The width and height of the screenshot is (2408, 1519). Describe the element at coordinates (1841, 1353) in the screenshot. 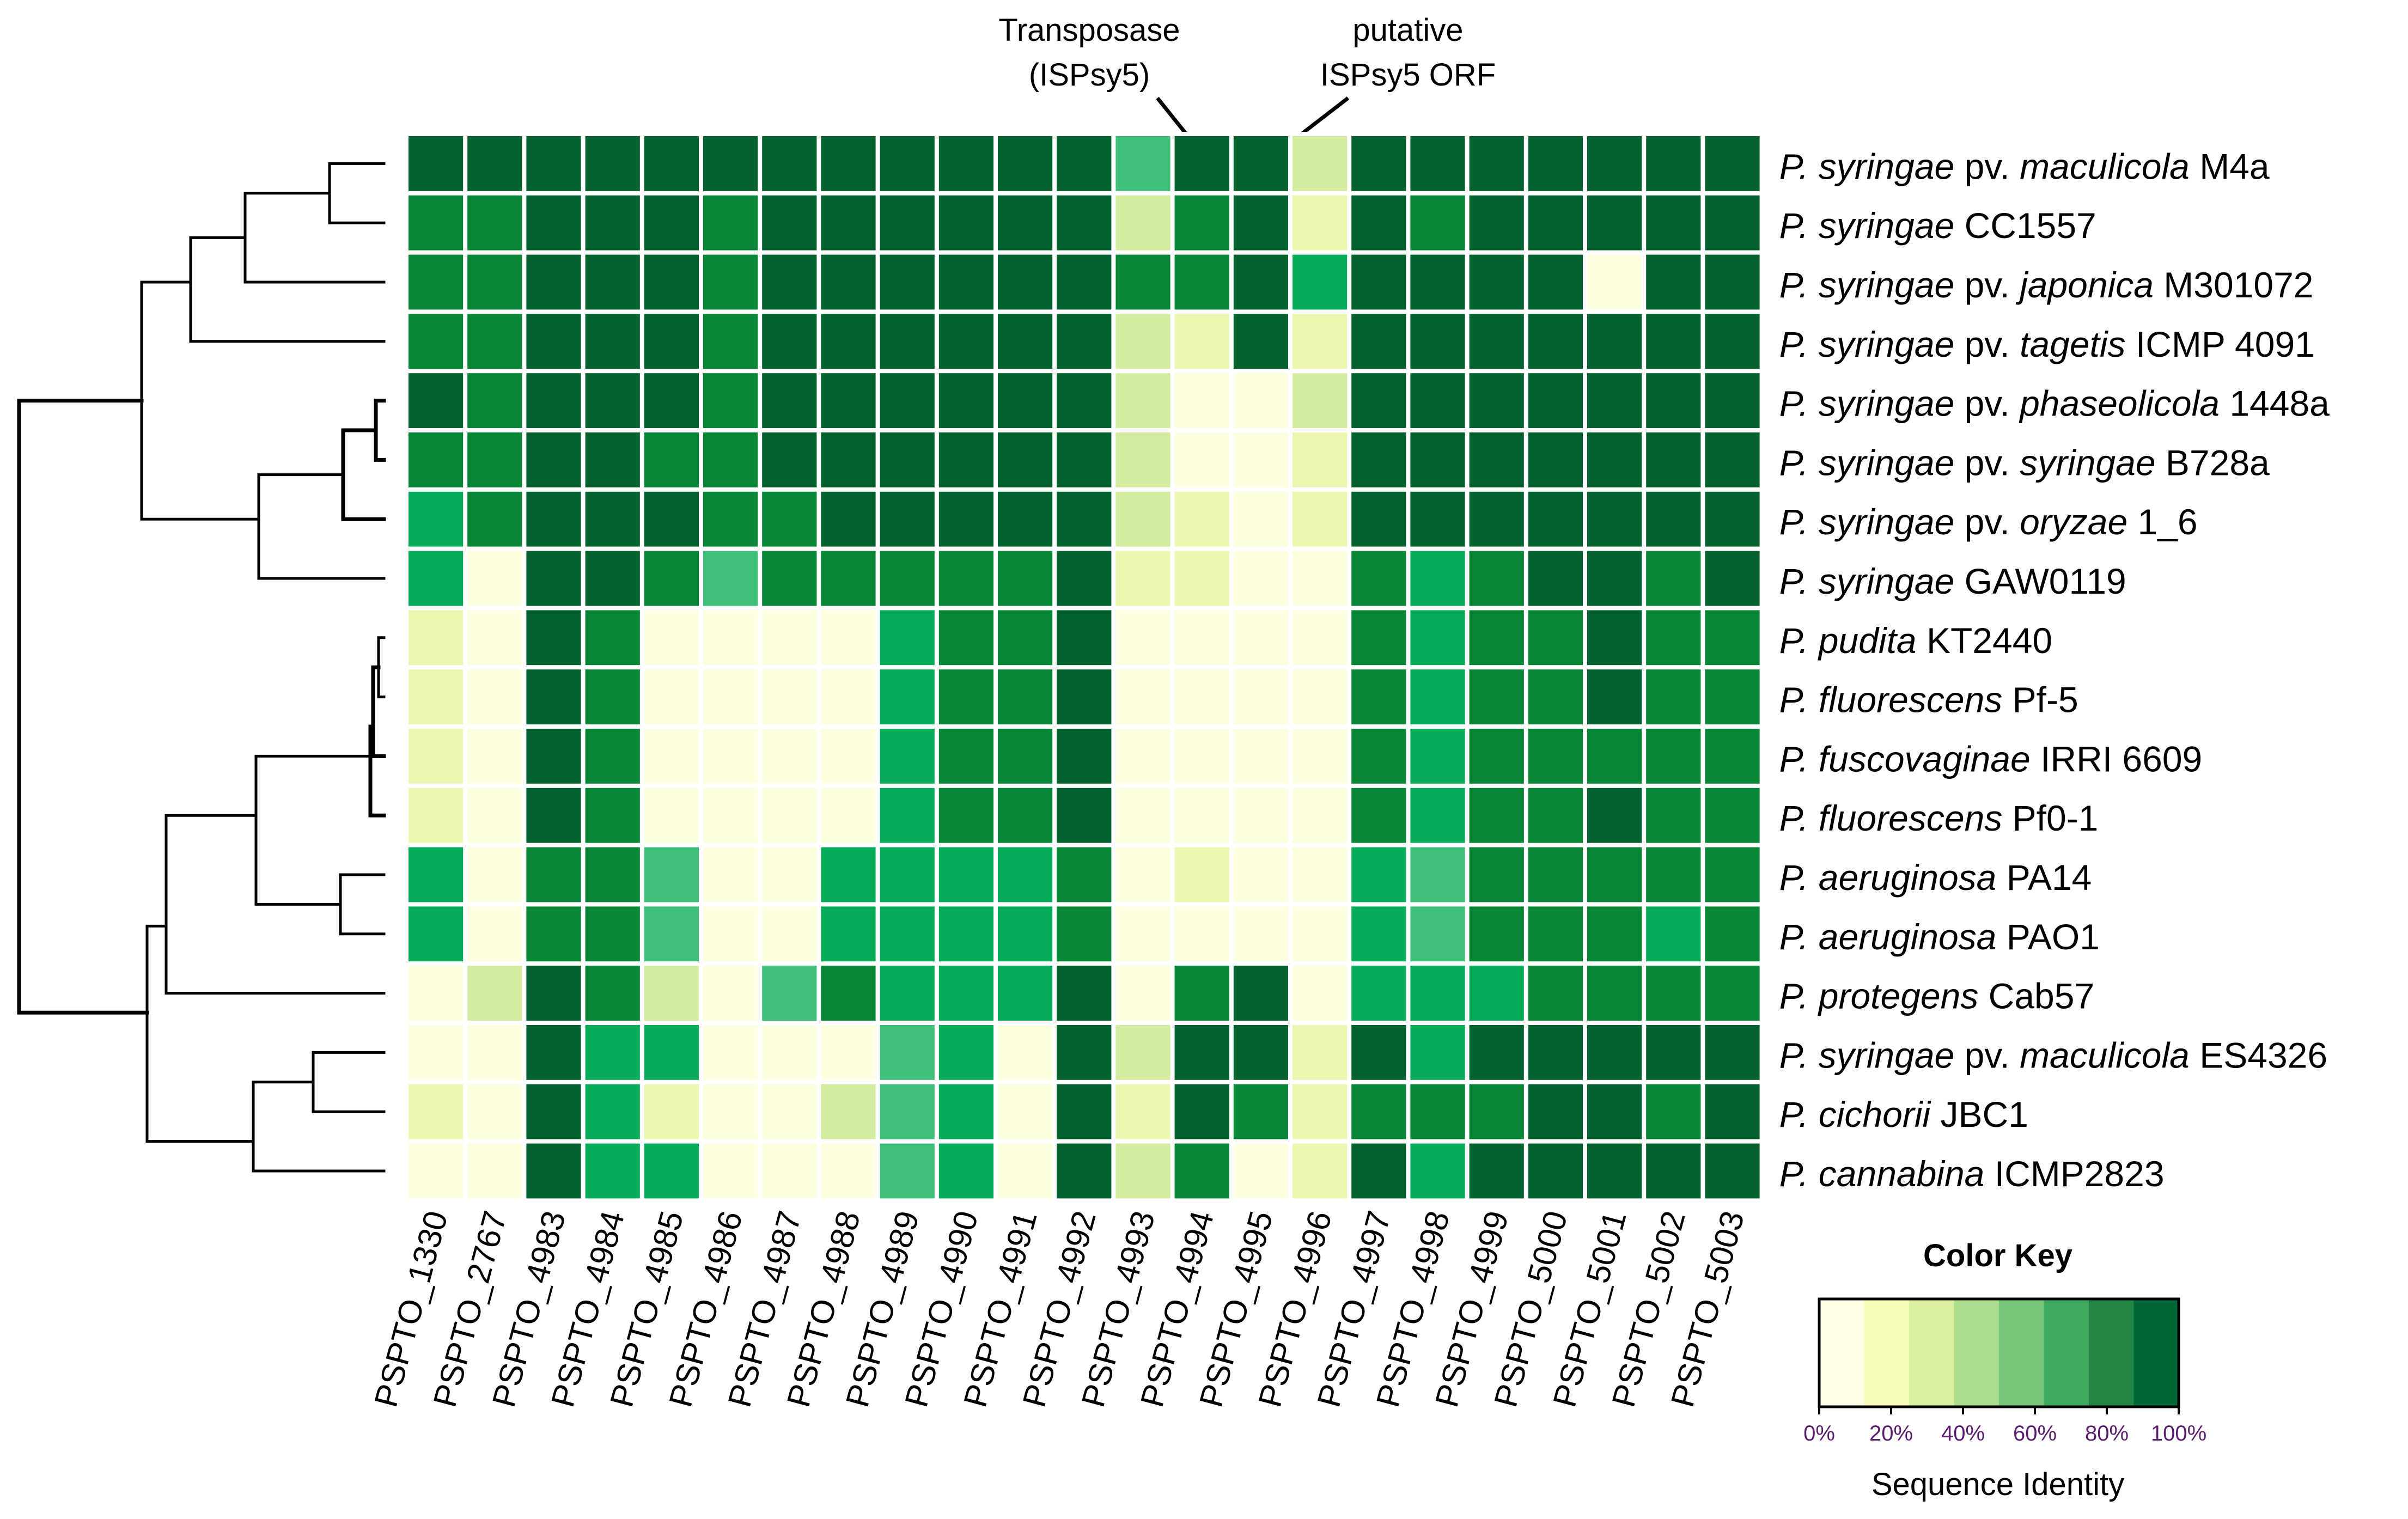

I see `color-key-swatch` at that location.